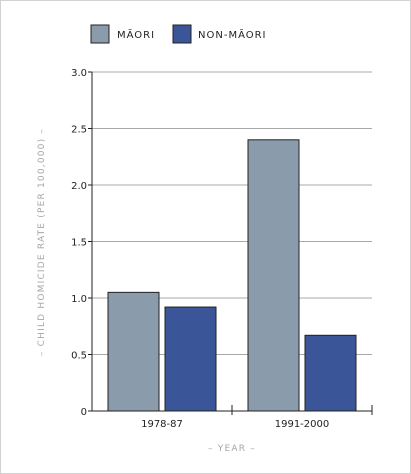 The image size is (411, 474). I want to click on x-axis-title: – YEAR –, so click(232, 449).